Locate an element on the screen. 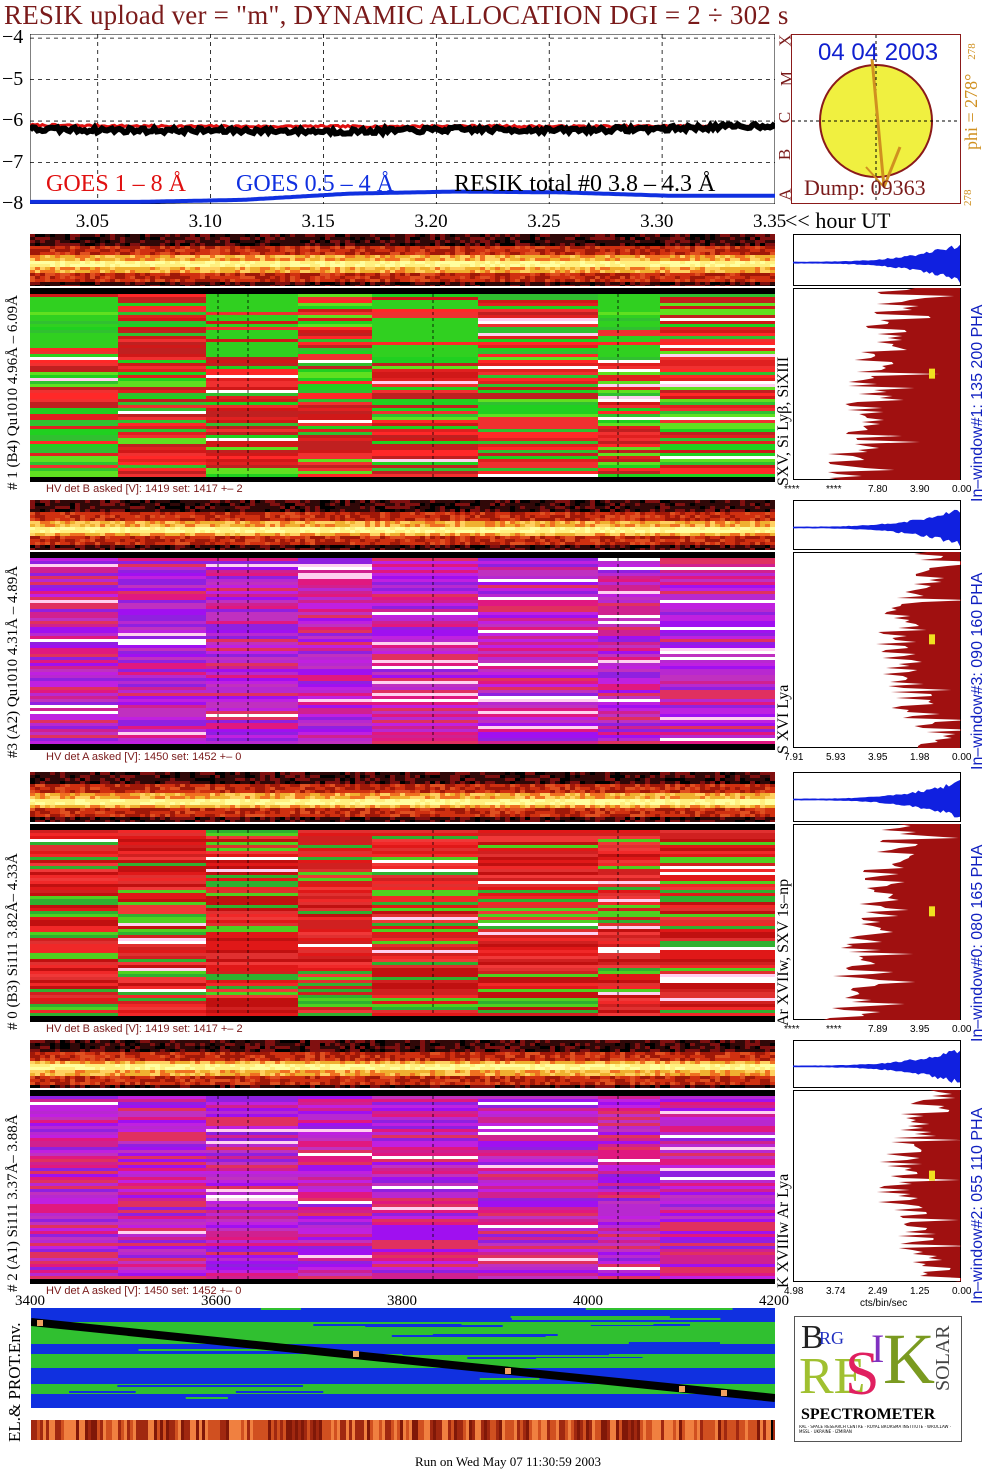  pha-tick-label: 7.80 is located at coordinates (878, 489).